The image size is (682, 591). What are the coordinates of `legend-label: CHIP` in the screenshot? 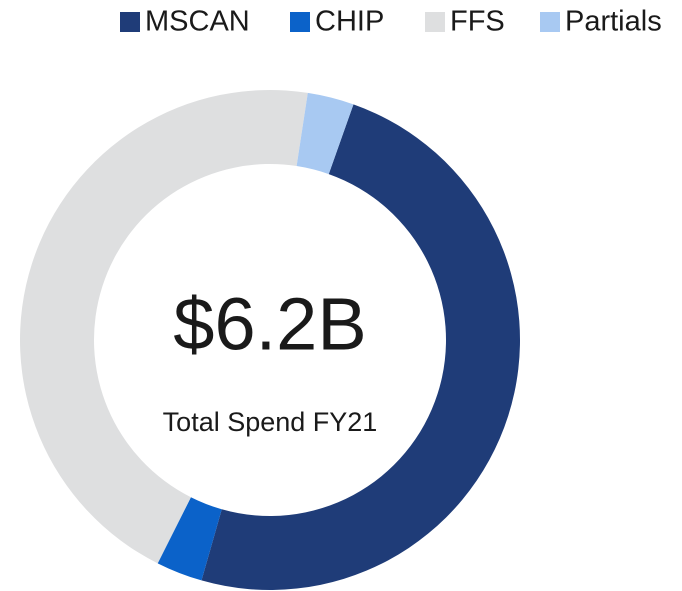 It's located at (349, 22).